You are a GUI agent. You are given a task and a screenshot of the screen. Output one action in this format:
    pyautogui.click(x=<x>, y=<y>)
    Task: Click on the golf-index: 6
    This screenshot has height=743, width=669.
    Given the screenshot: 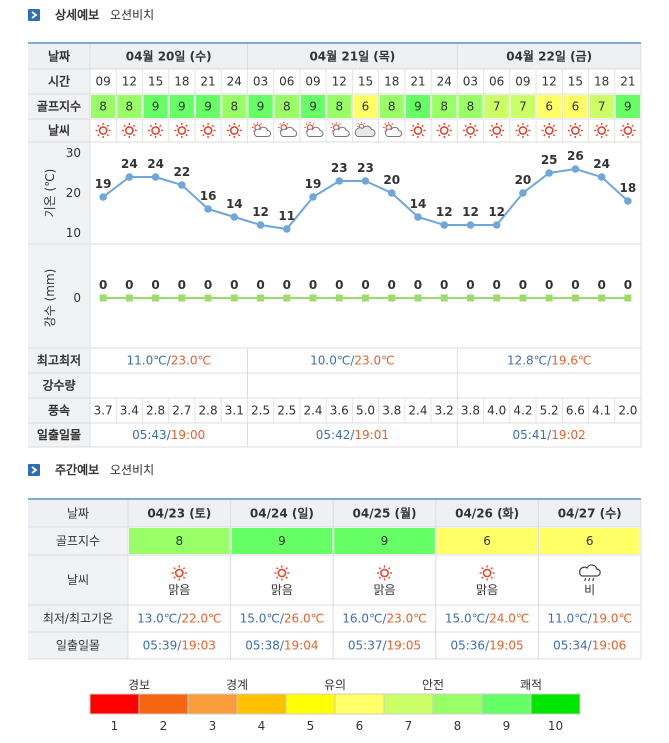 What is the action you would take?
    pyautogui.click(x=487, y=541)
    